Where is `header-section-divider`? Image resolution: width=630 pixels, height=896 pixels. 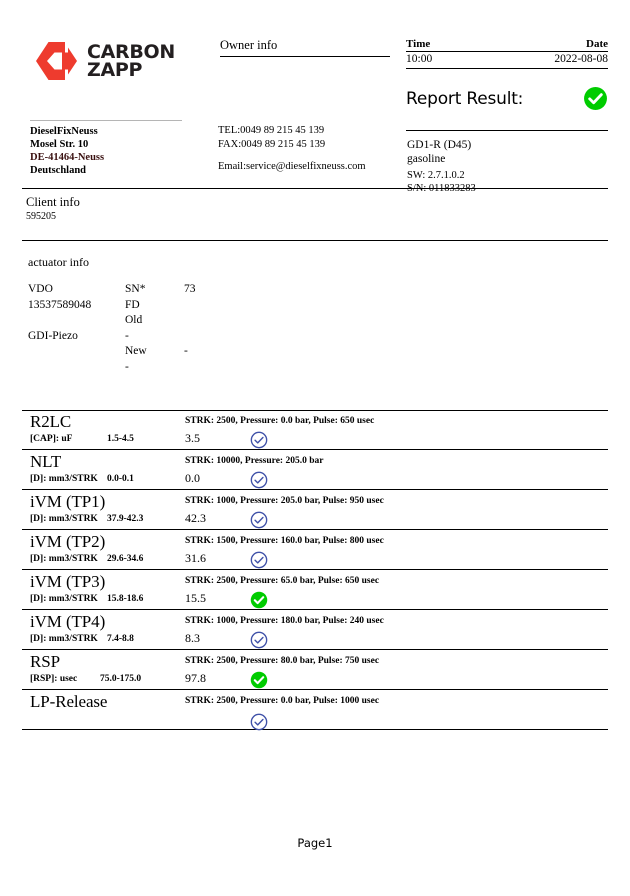 header-section-divider is located at coordinates (315, 188).